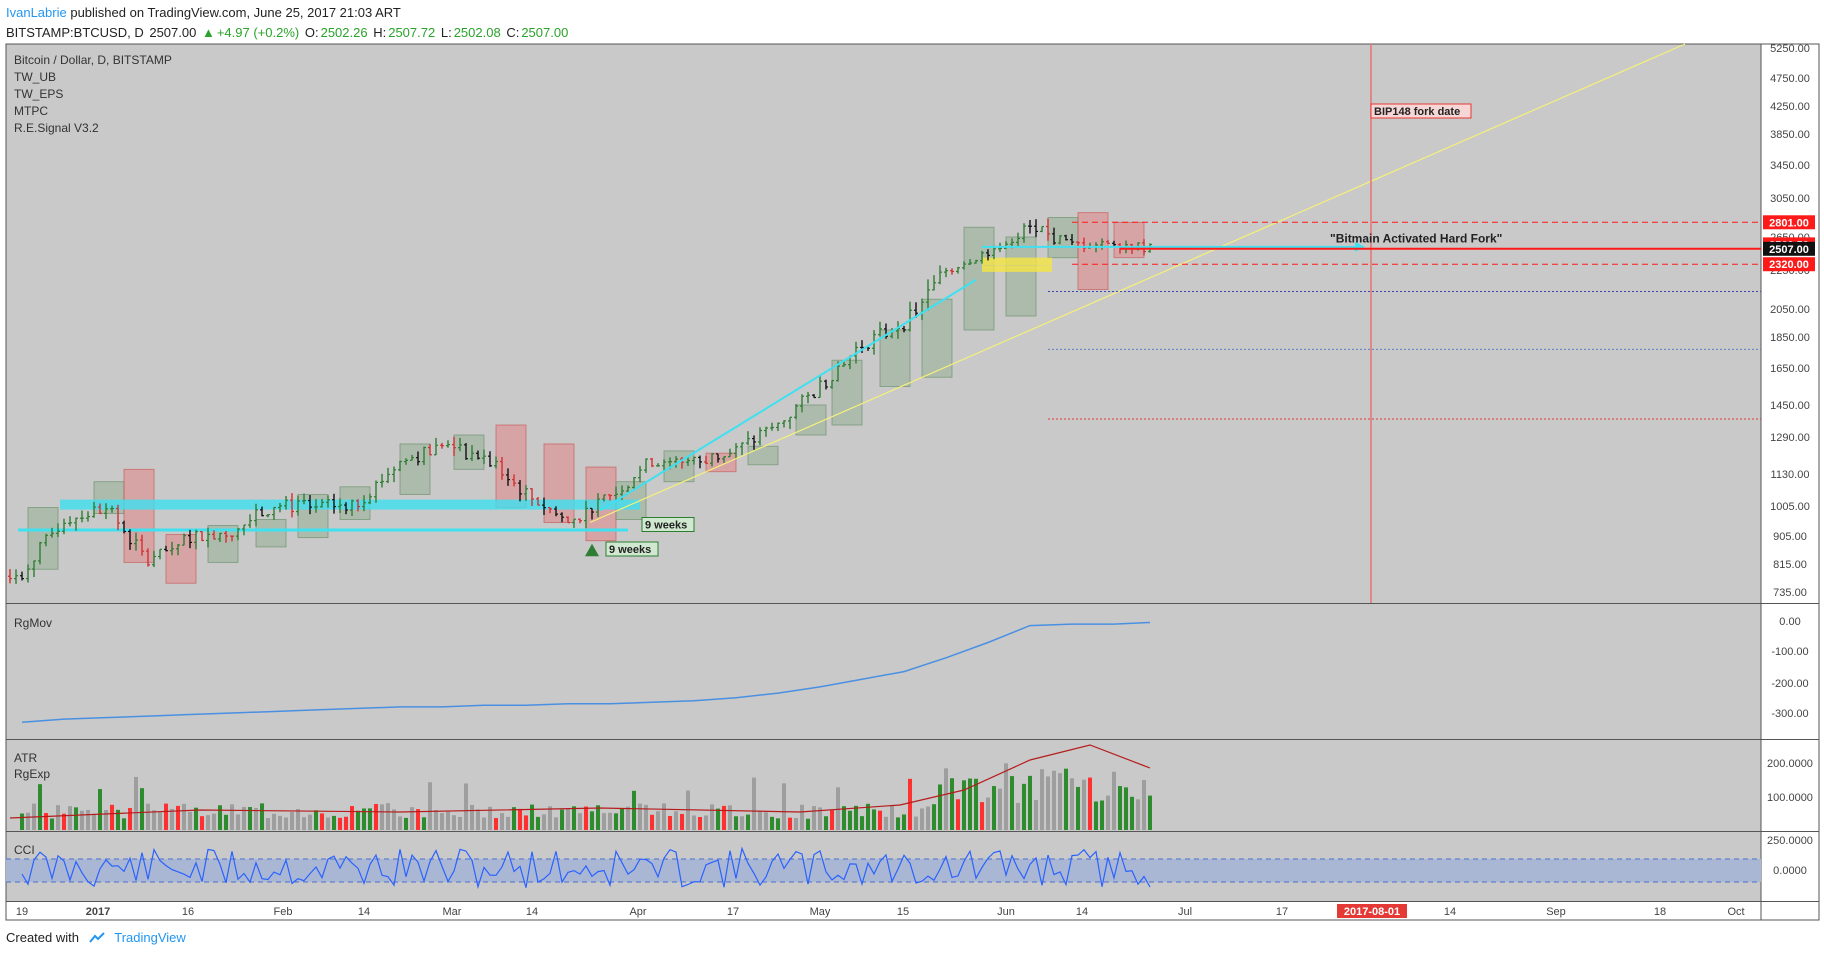  Describe the element at coordinates (1790, 338) in the screenshot. I see `y-tick-label: 1850.00` at that location.